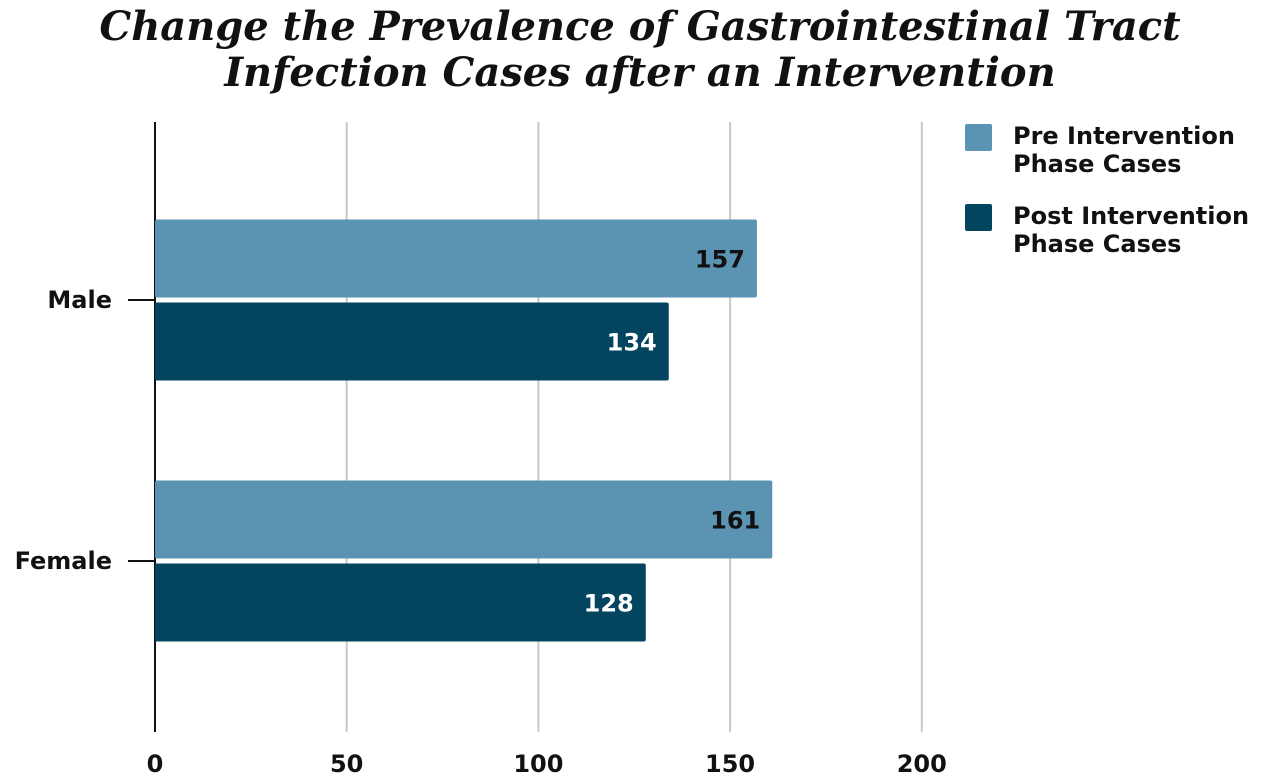 The width and height of the screenshot is (1280, 776). What do you see at coordinates (464, 519) in the screenshot?
I see `bar-pre-female` at bounding box center [464, 519].